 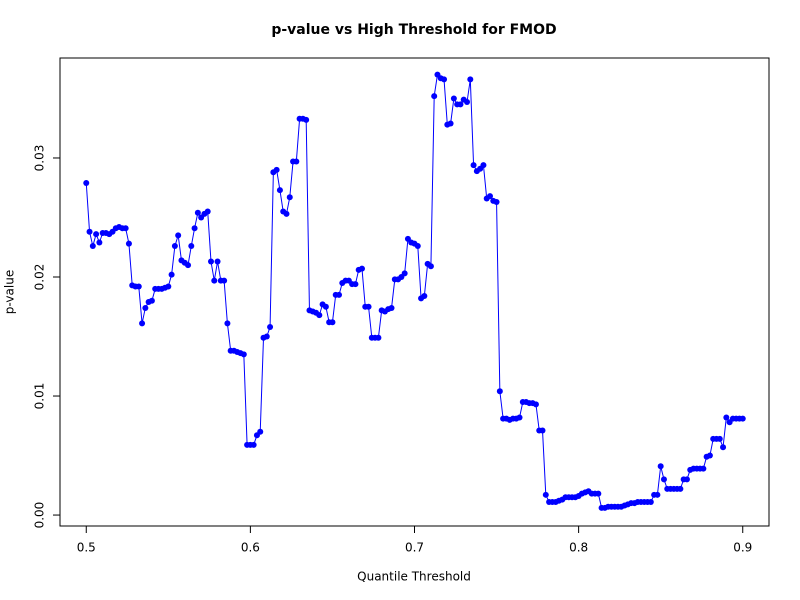 I want to click on y-tick-label: 0.03, so click(x=40, y=158).